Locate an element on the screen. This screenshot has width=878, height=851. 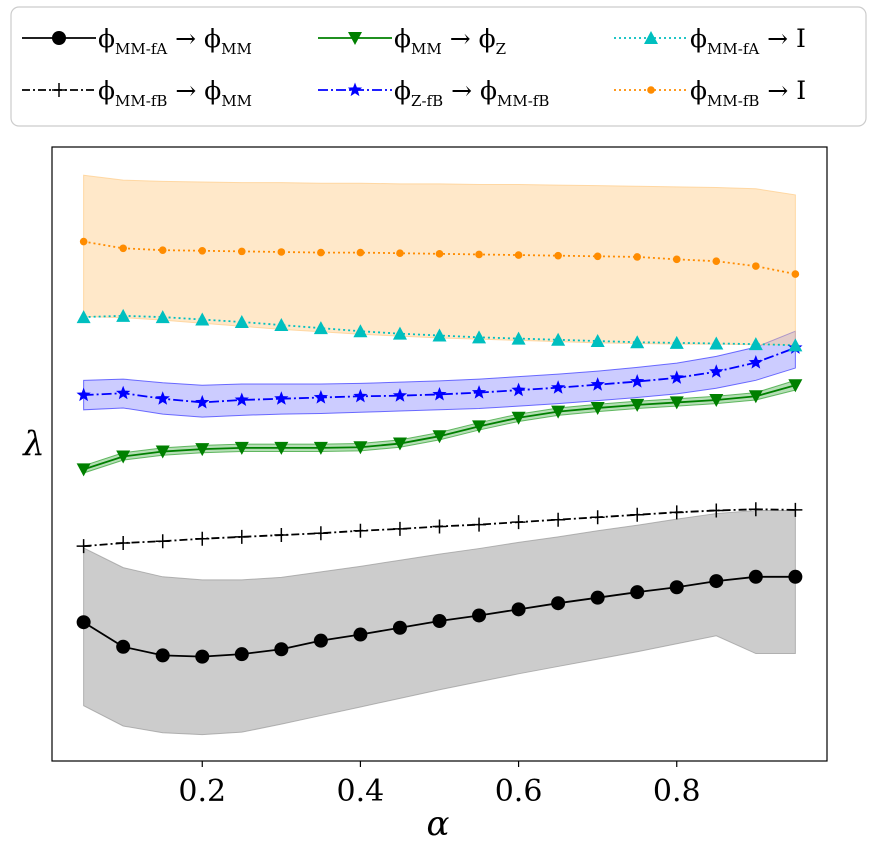
legend-entry-3: ϕMM → ϕZ is located at coordinates (412, 41).